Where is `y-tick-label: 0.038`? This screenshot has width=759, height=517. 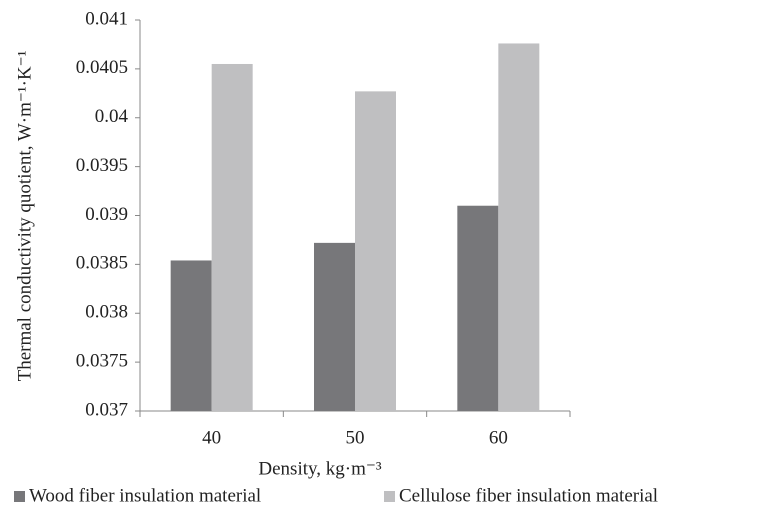
y-tick-label: 0.038 is located at coordinates (106, 312).